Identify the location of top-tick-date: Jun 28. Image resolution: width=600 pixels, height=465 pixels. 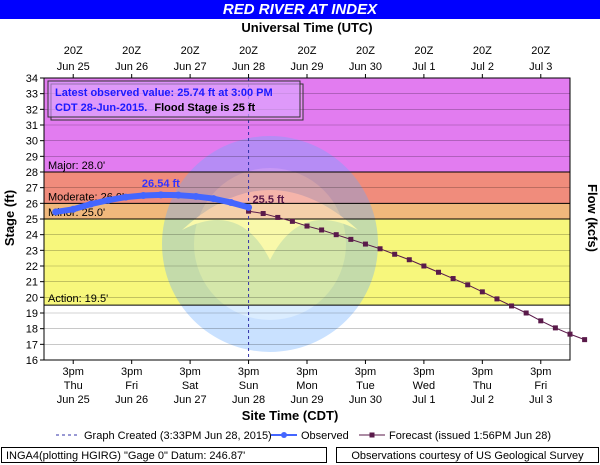
(248, 67).